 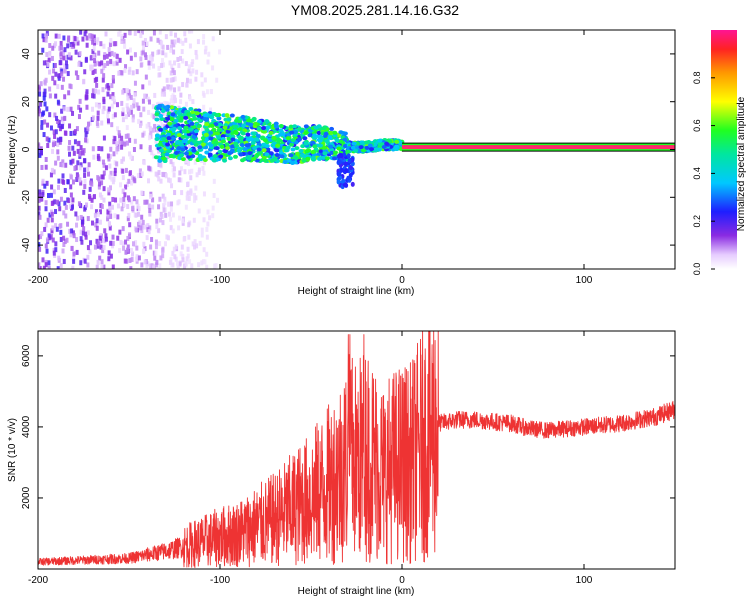 What do you see at coordinates (12, 150) in the screenshot?
I see `spectrogram-y-label: Frequency (Hz)` at bounding box center [12, 150].